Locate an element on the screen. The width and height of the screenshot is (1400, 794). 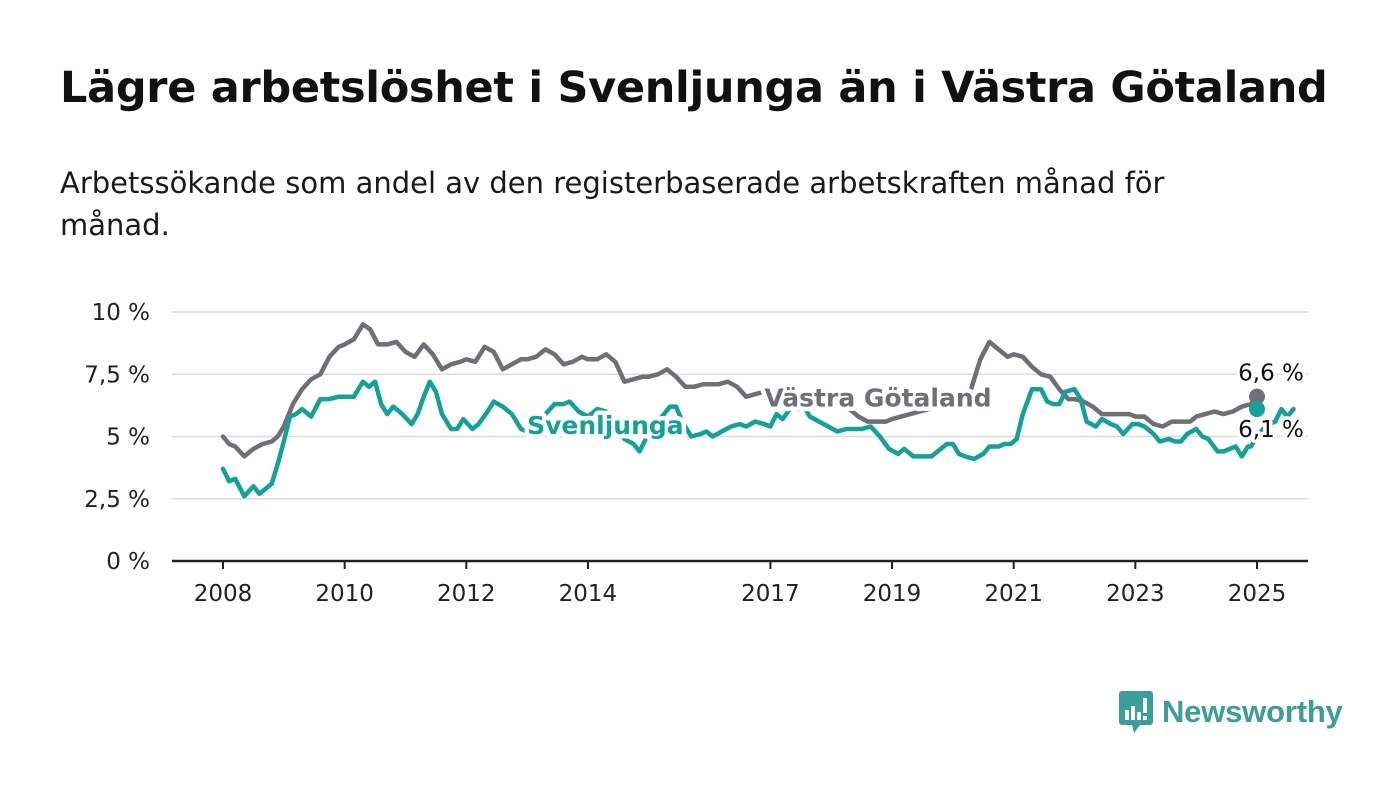
x-tick-label: 2014 is located at coordinates (588, 594).